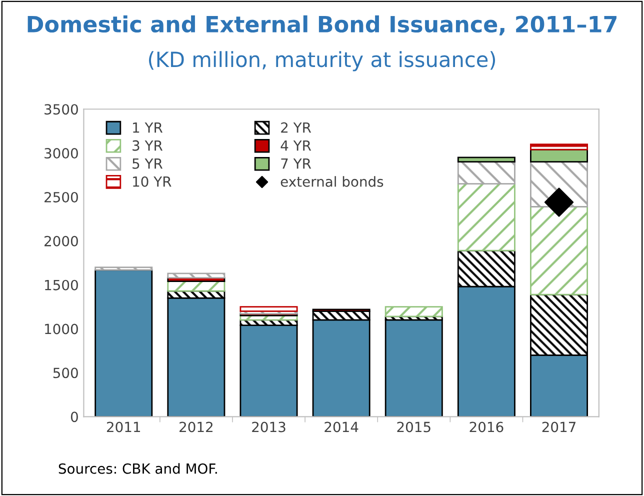 Image resolution: width=644 pixels, height=496 pixels. What do you see at coordinates (65, 373) in the screenshot?
I see `y-tick-label: 500` at bounding box center [65, 373].